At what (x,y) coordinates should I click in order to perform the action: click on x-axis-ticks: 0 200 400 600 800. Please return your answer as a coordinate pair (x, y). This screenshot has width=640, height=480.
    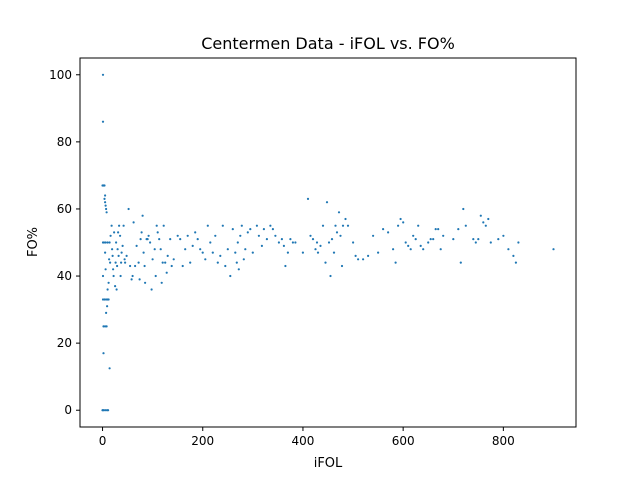
    Looking at the image, I should click on (307, 437).